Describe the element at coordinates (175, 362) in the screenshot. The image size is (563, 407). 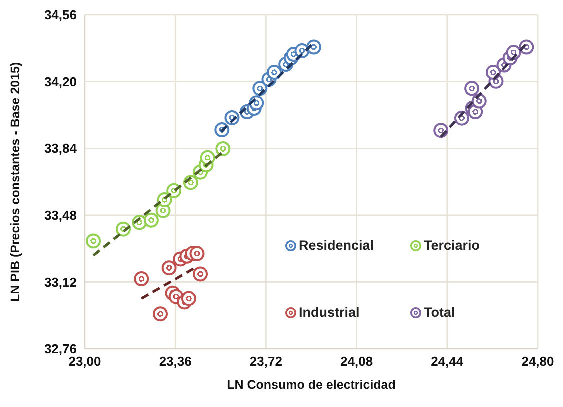
I see `x-tick-label: 23,36` at that location.